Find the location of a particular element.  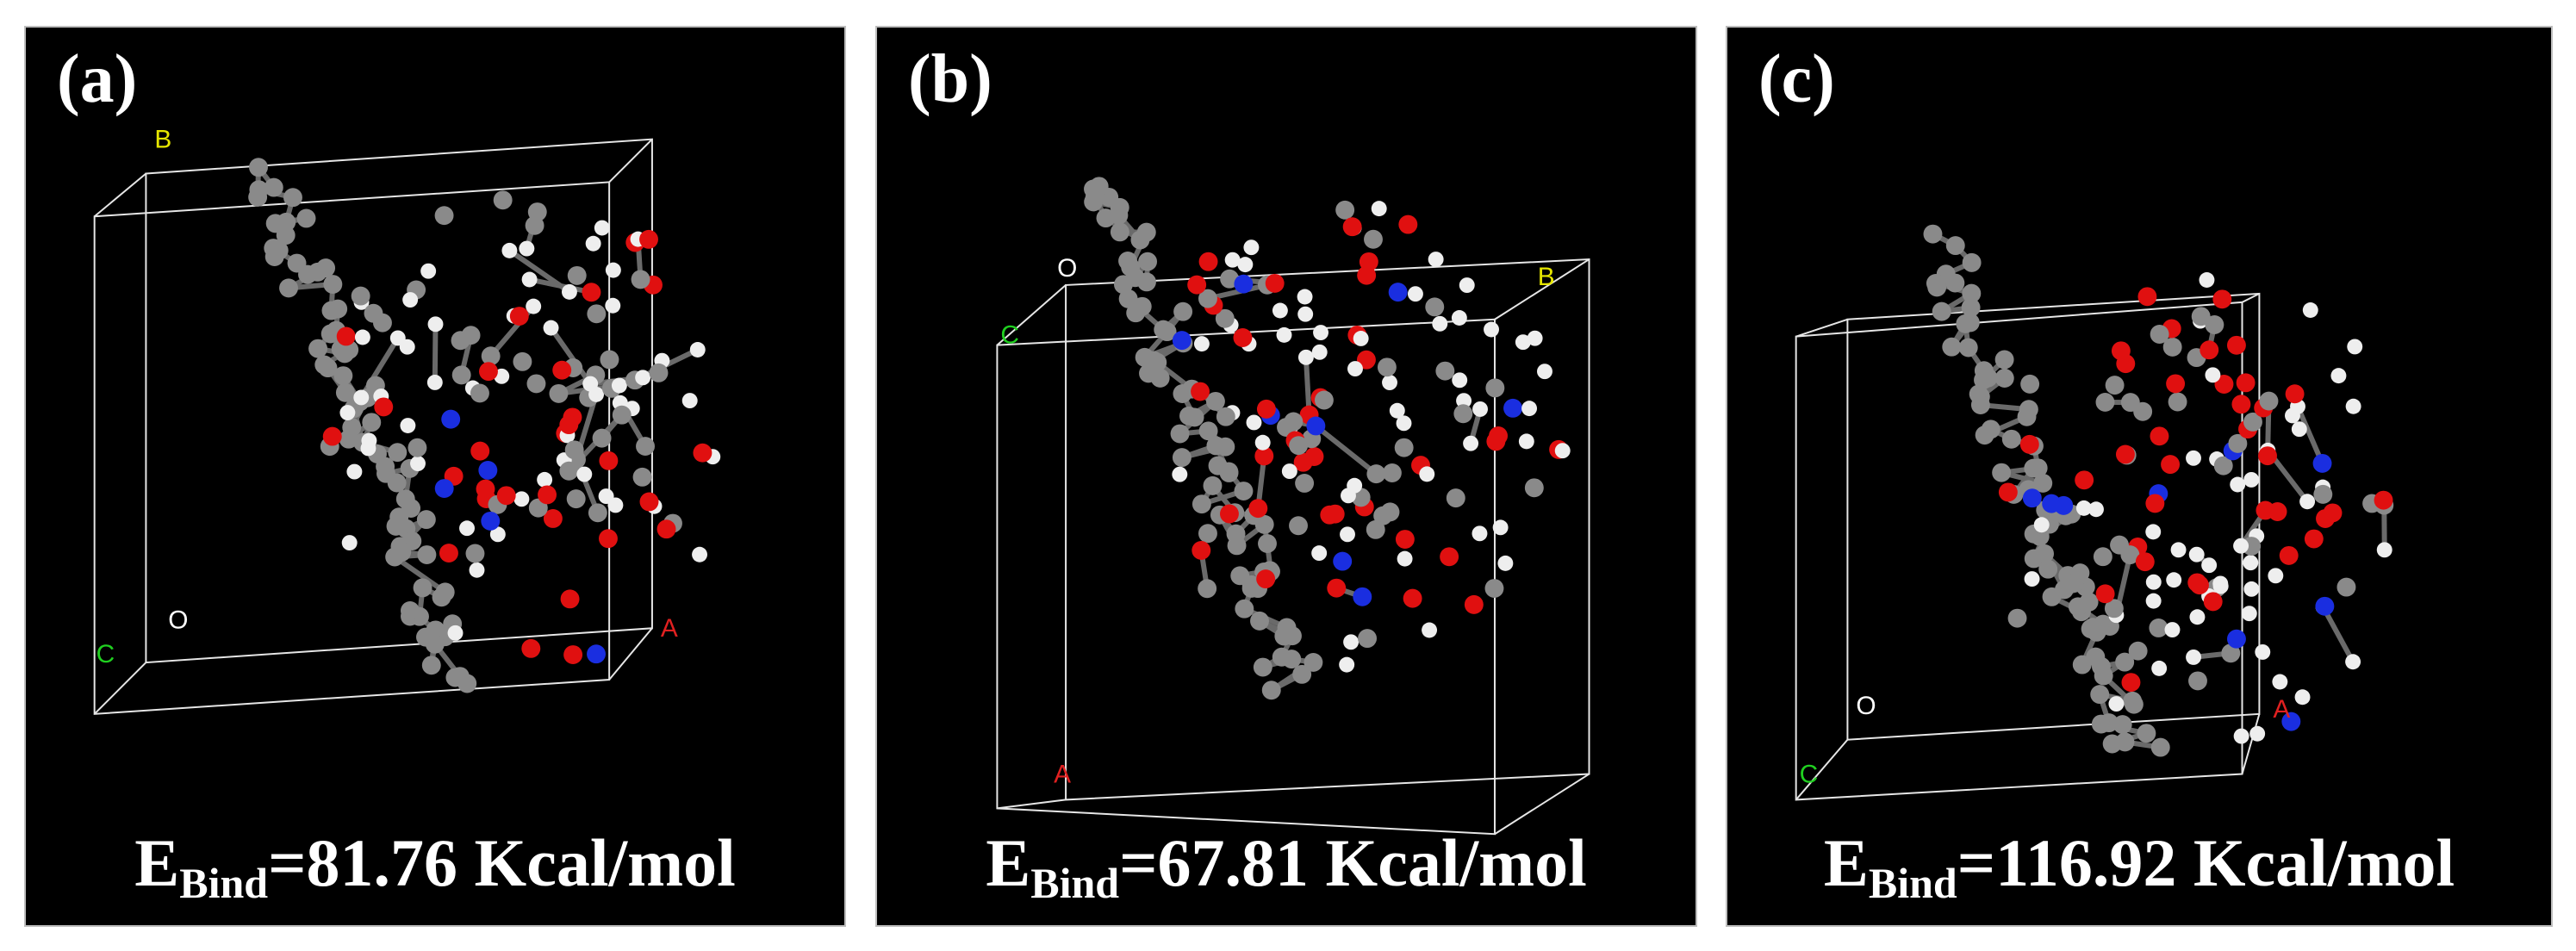

axis-label-b: B is located at coordinates (163, 140).